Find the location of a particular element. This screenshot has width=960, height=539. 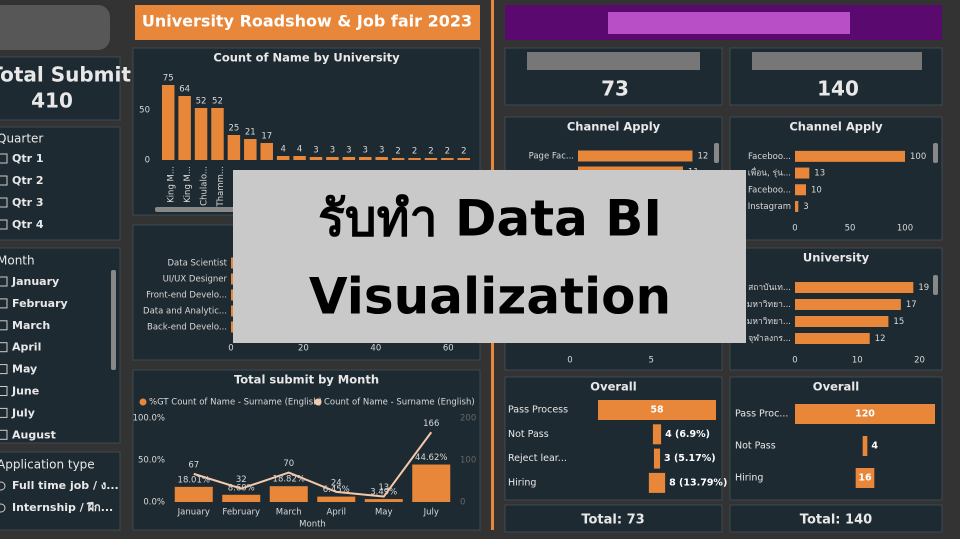

y-tick-label: 50 is located at coordinates (144, 111).